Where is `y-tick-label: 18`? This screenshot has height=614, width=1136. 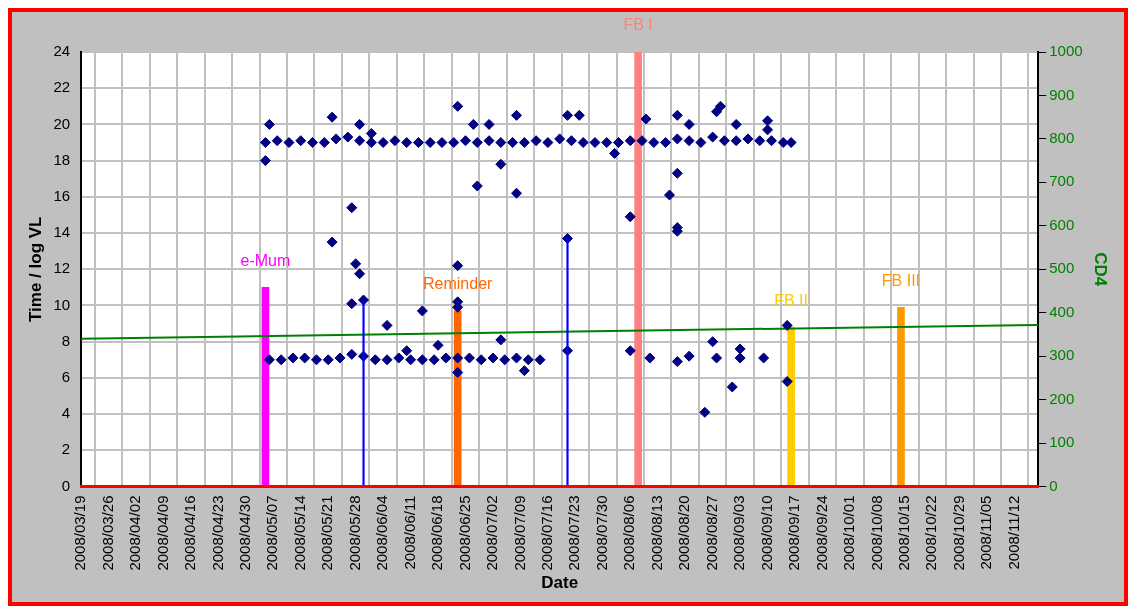
y-tick-label: 18 is located at coordinates (62, 159).